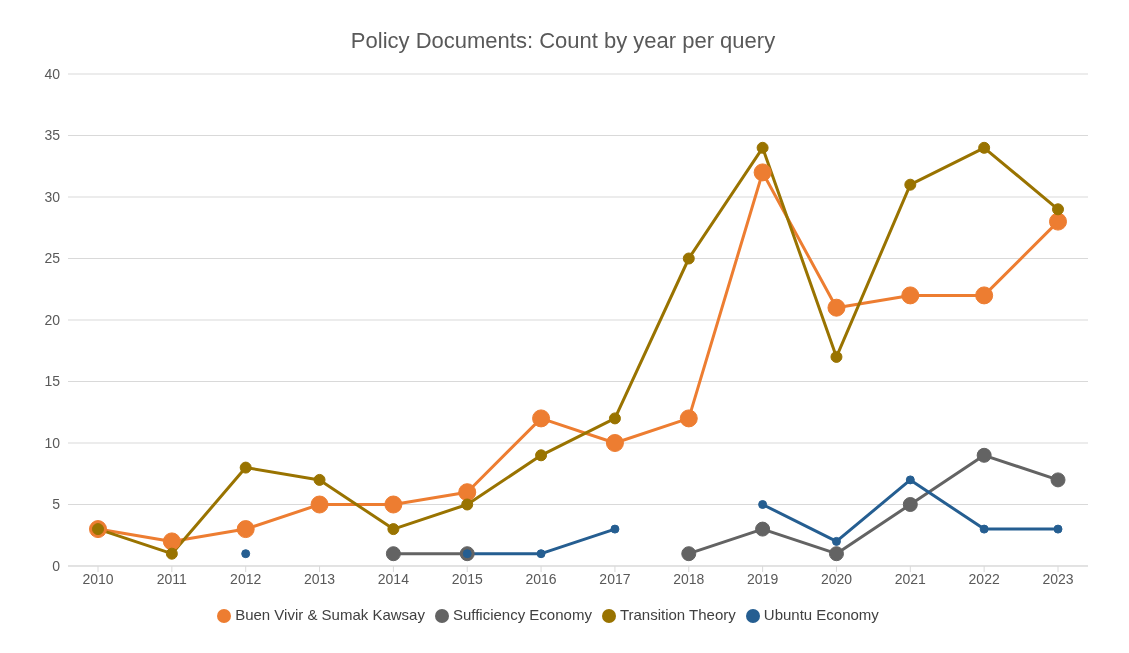 The height and width of the screenshot is (653, 1129). What do you see at coordinates (984, 578) in the screenshot?
I see `x-tick-label: 2022` at bounding box center [984, 578].